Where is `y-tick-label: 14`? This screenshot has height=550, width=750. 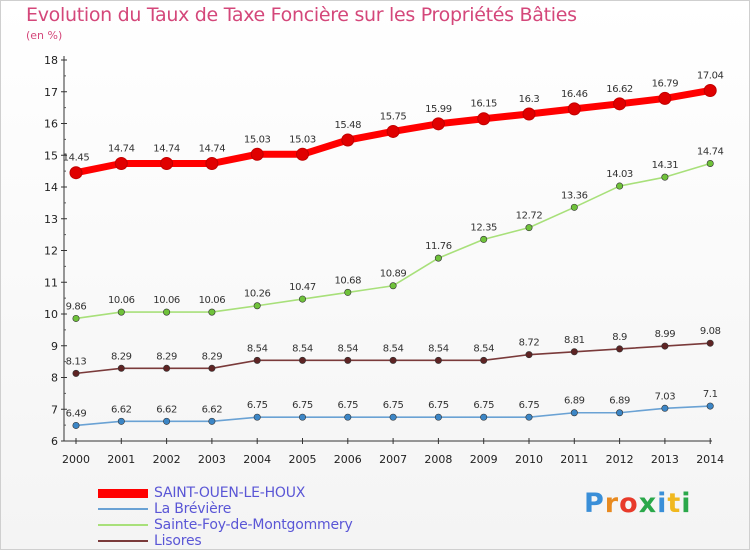
y-tick-label: 14 is located at coordinates (51, 187).